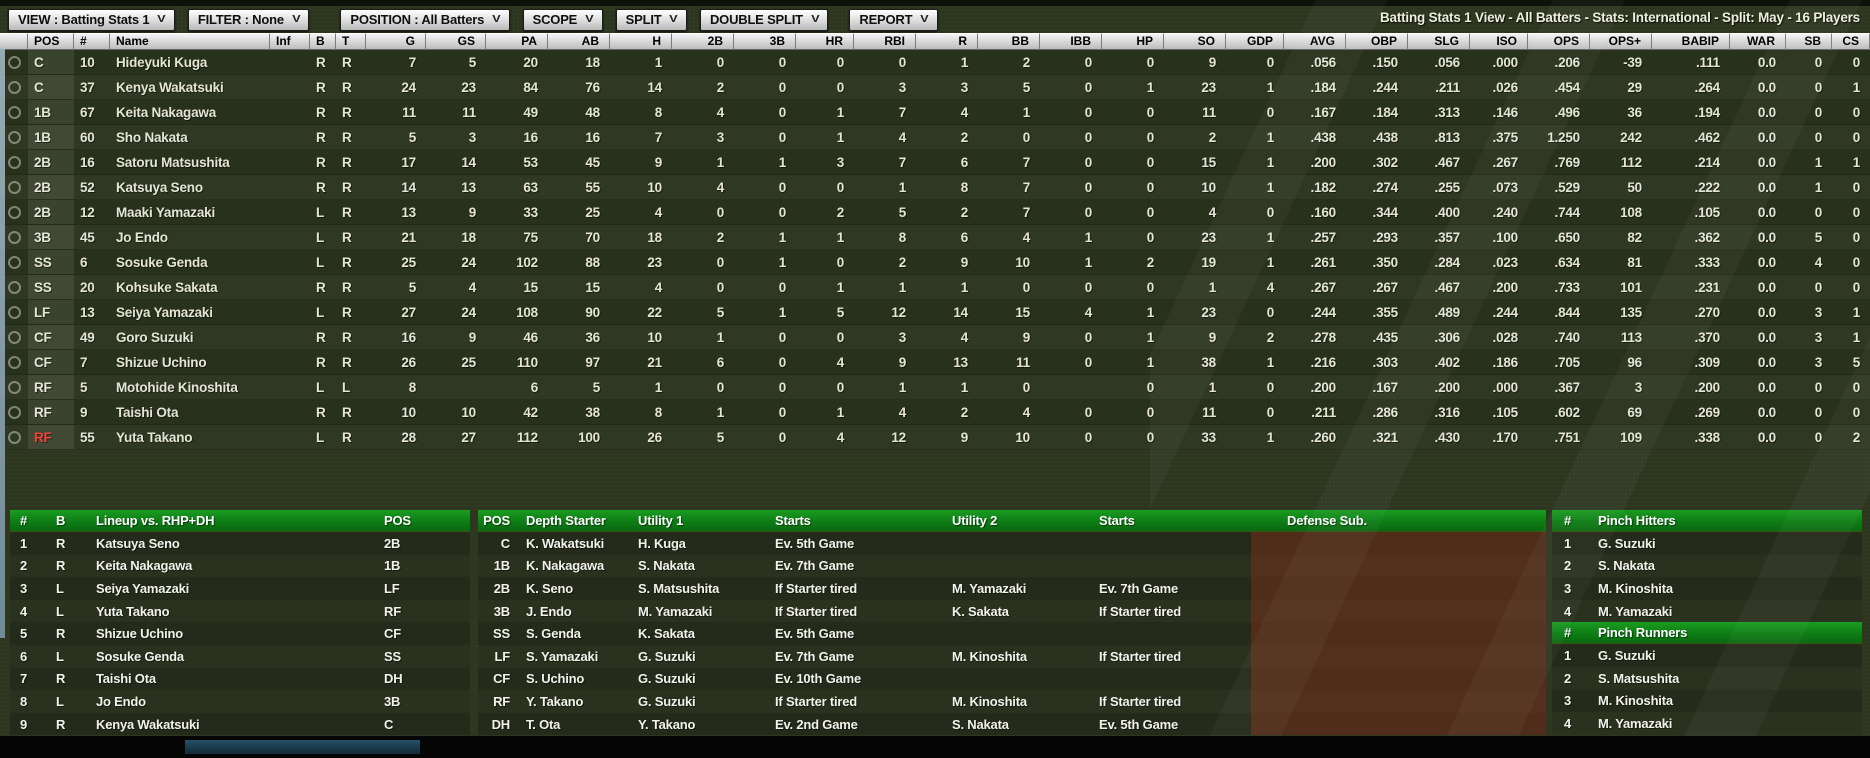 This screenshot has height=758, width=1870. I want to click on stats-header-name: Name, so click(190, 41).